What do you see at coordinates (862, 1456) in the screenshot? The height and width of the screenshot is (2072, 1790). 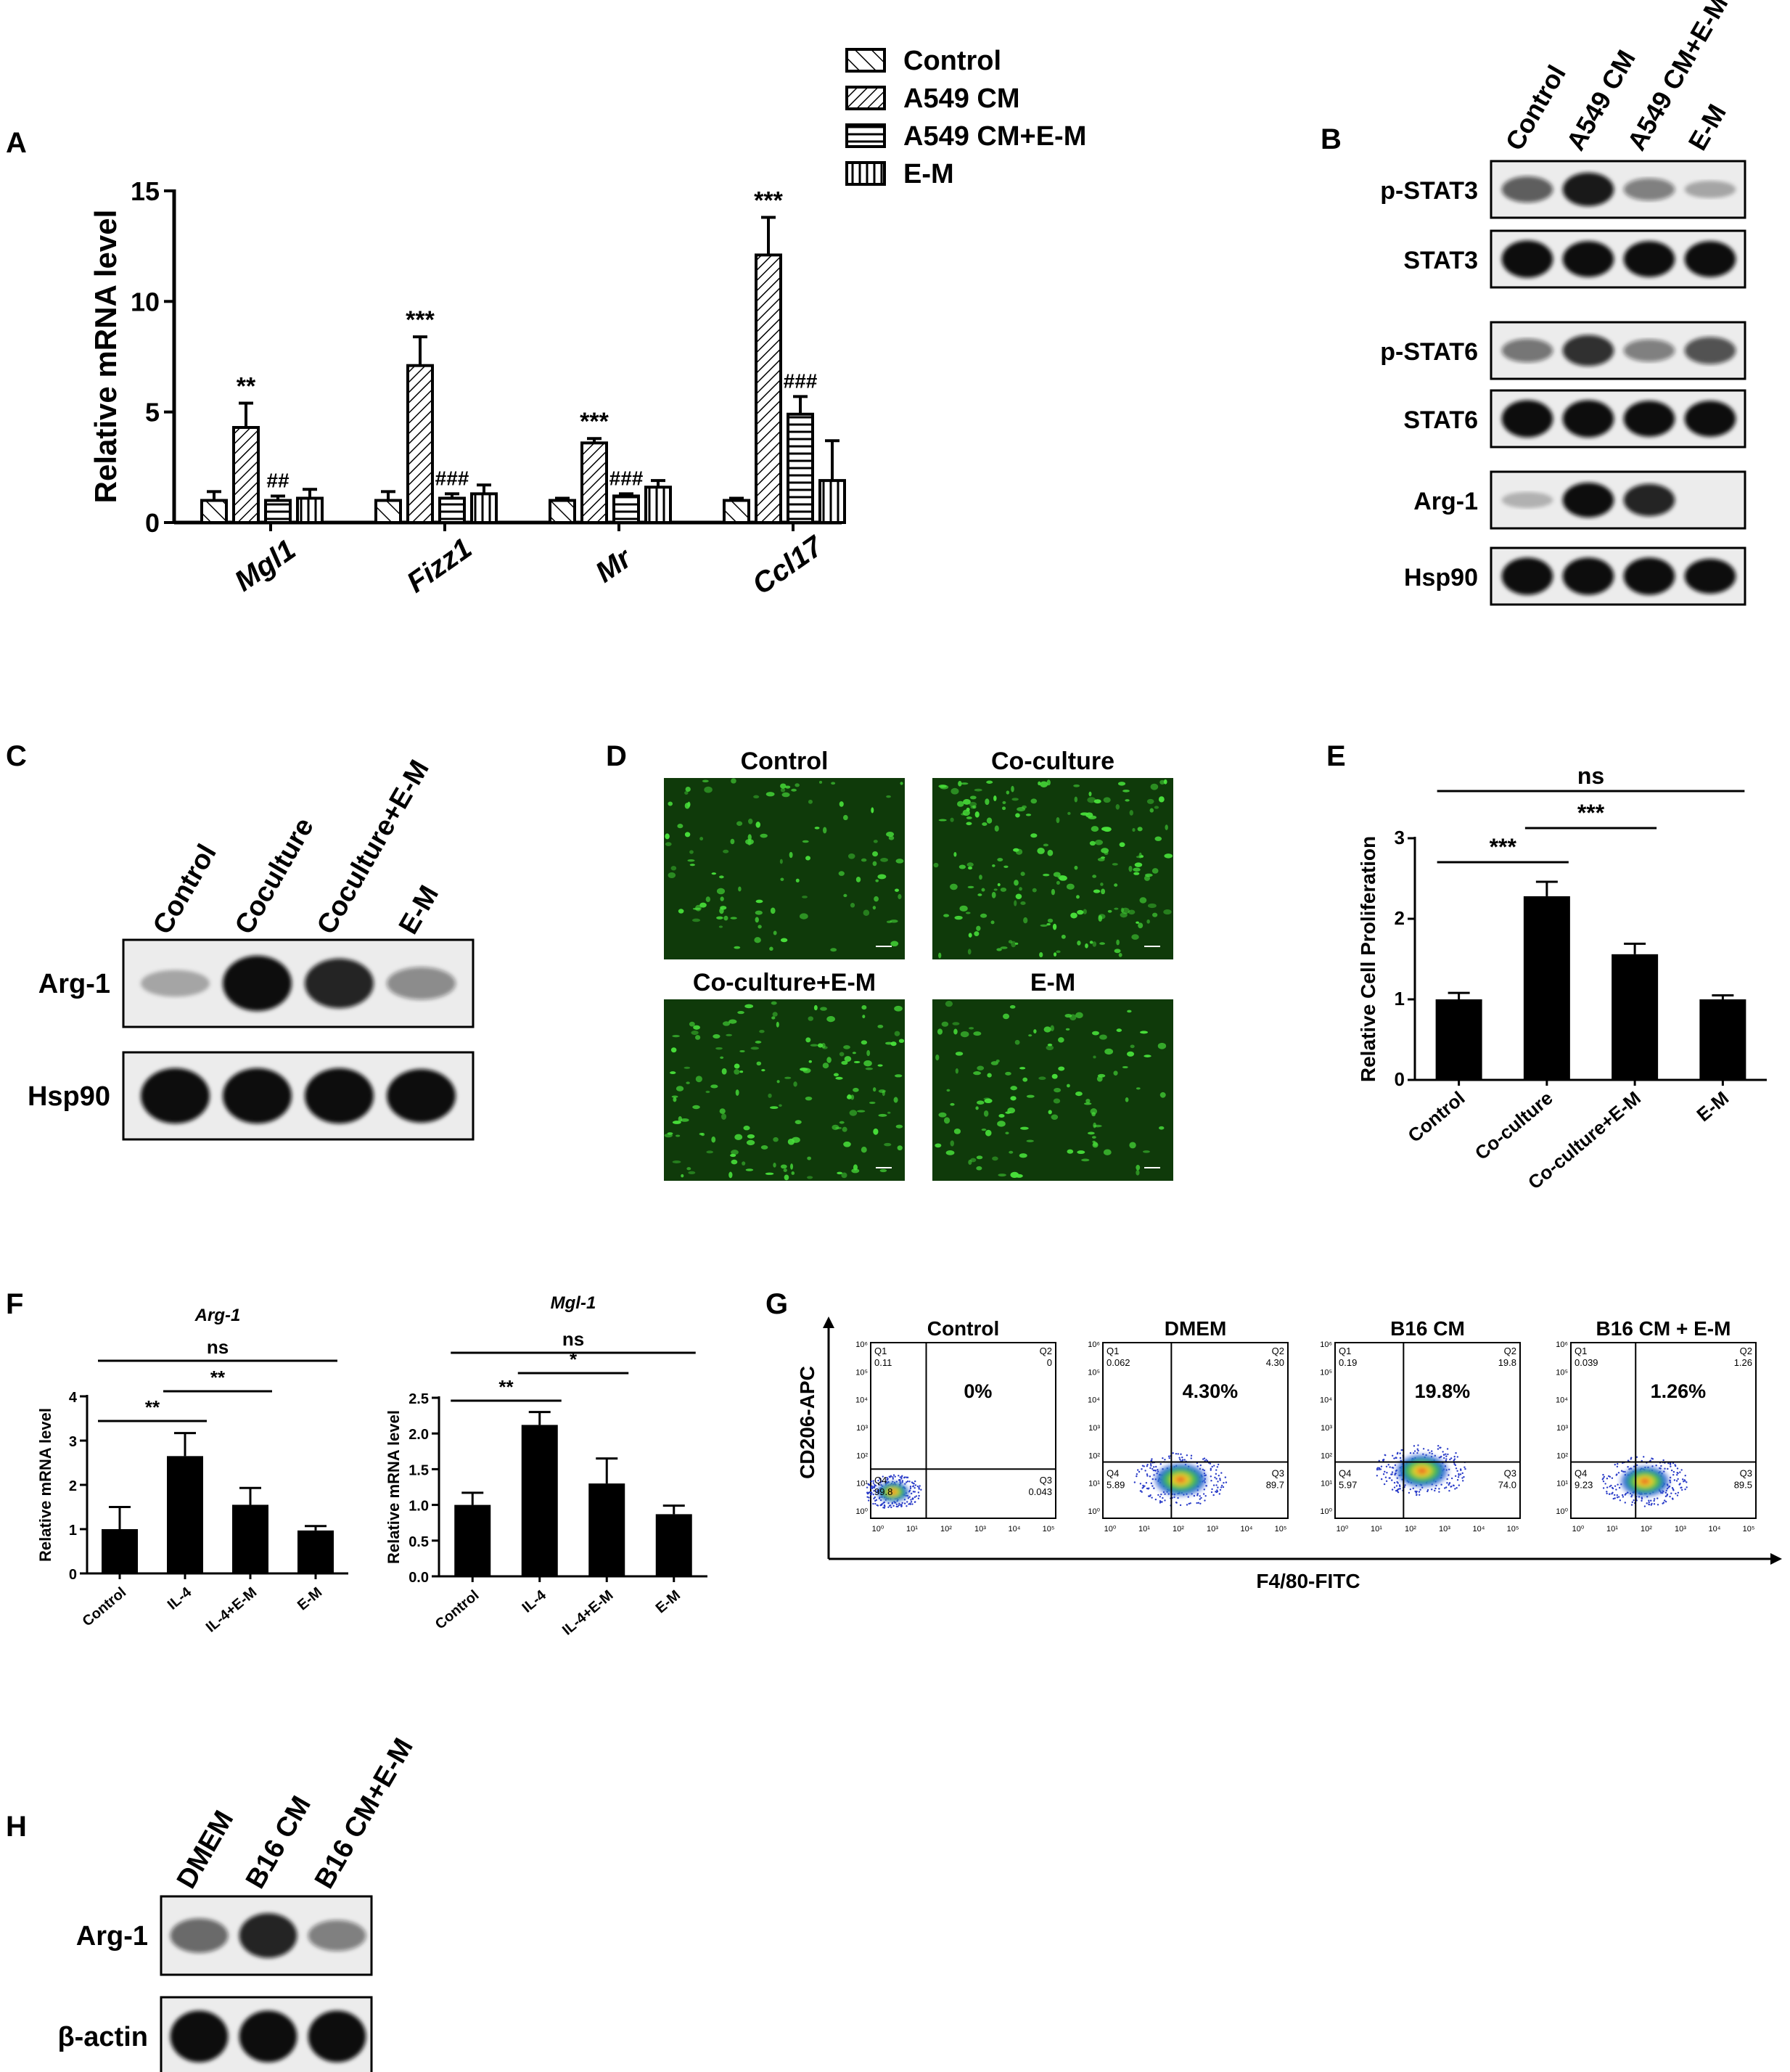 I see `y-tick-label: 10²` at bounding box center [862, 1456].